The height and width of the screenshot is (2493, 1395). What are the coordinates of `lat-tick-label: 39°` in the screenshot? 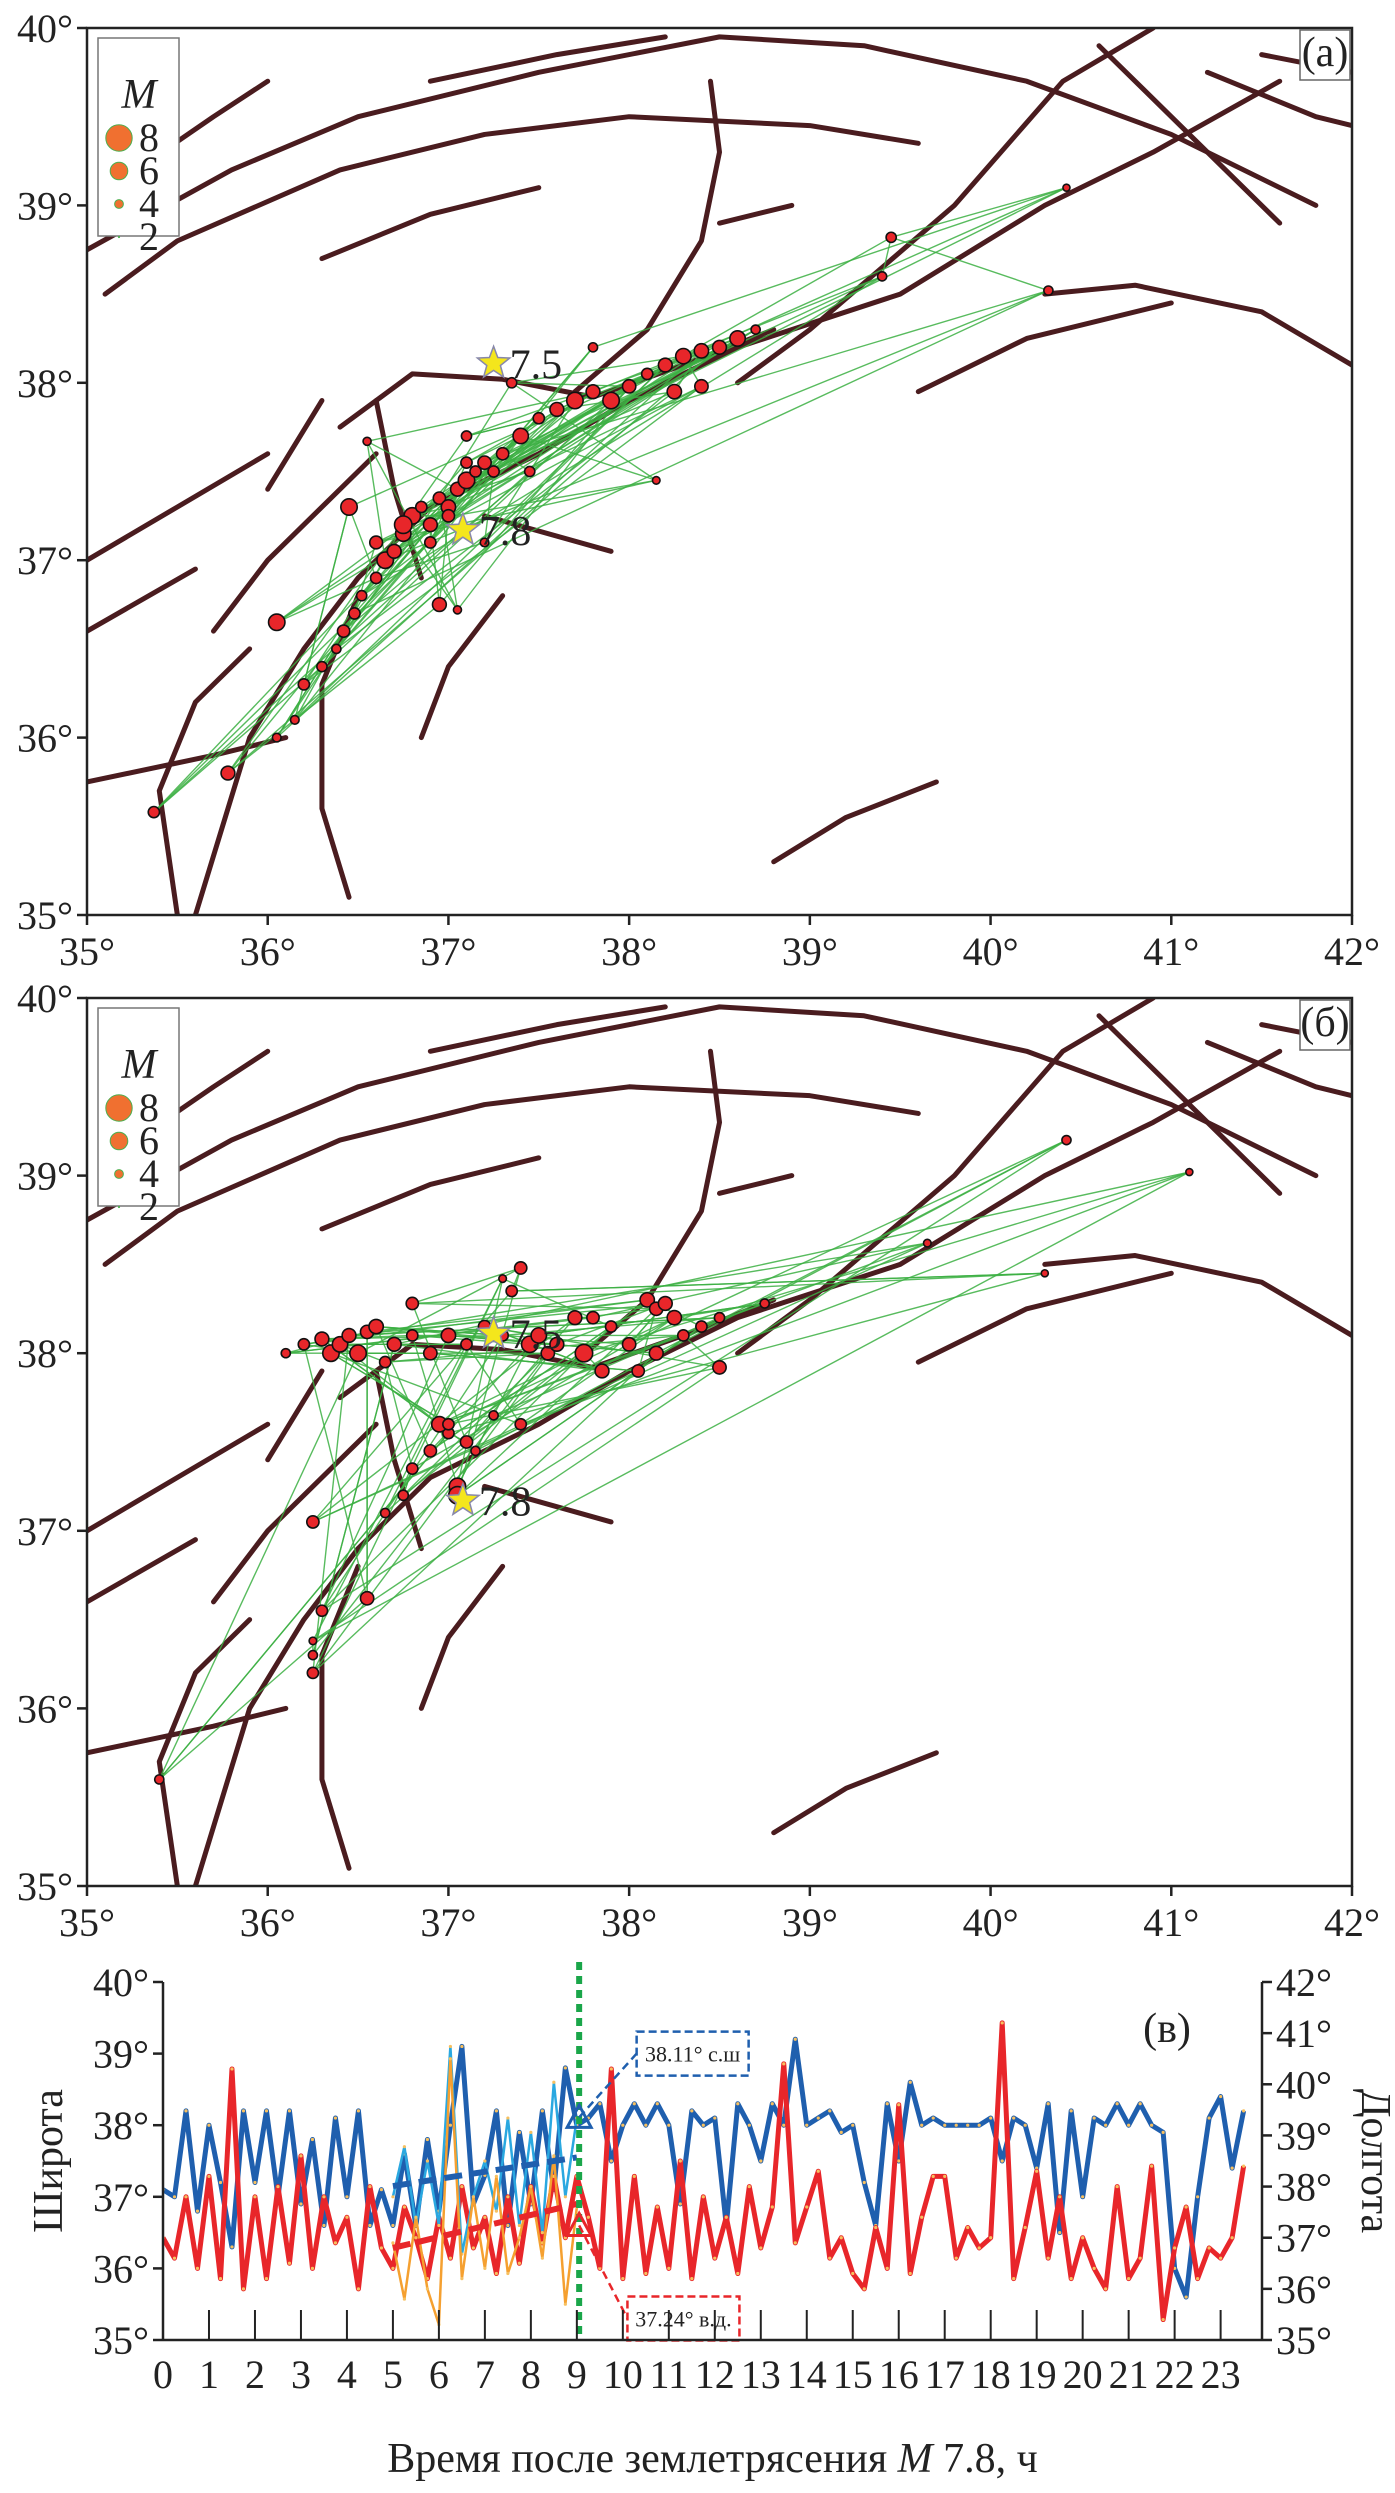 It's located at (45, 205).